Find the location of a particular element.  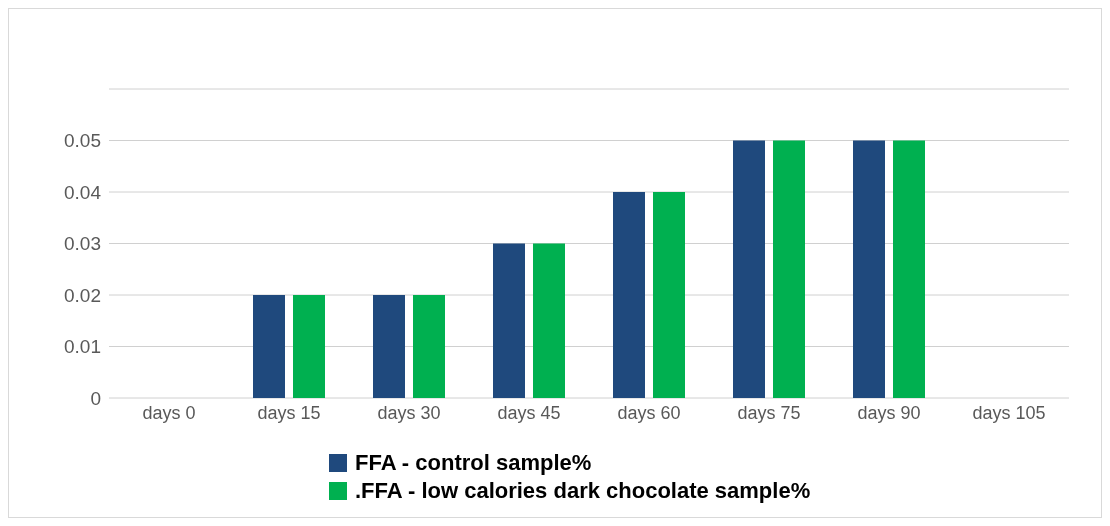

x-tick-label: days 75 is located at coordinates (769, 412).